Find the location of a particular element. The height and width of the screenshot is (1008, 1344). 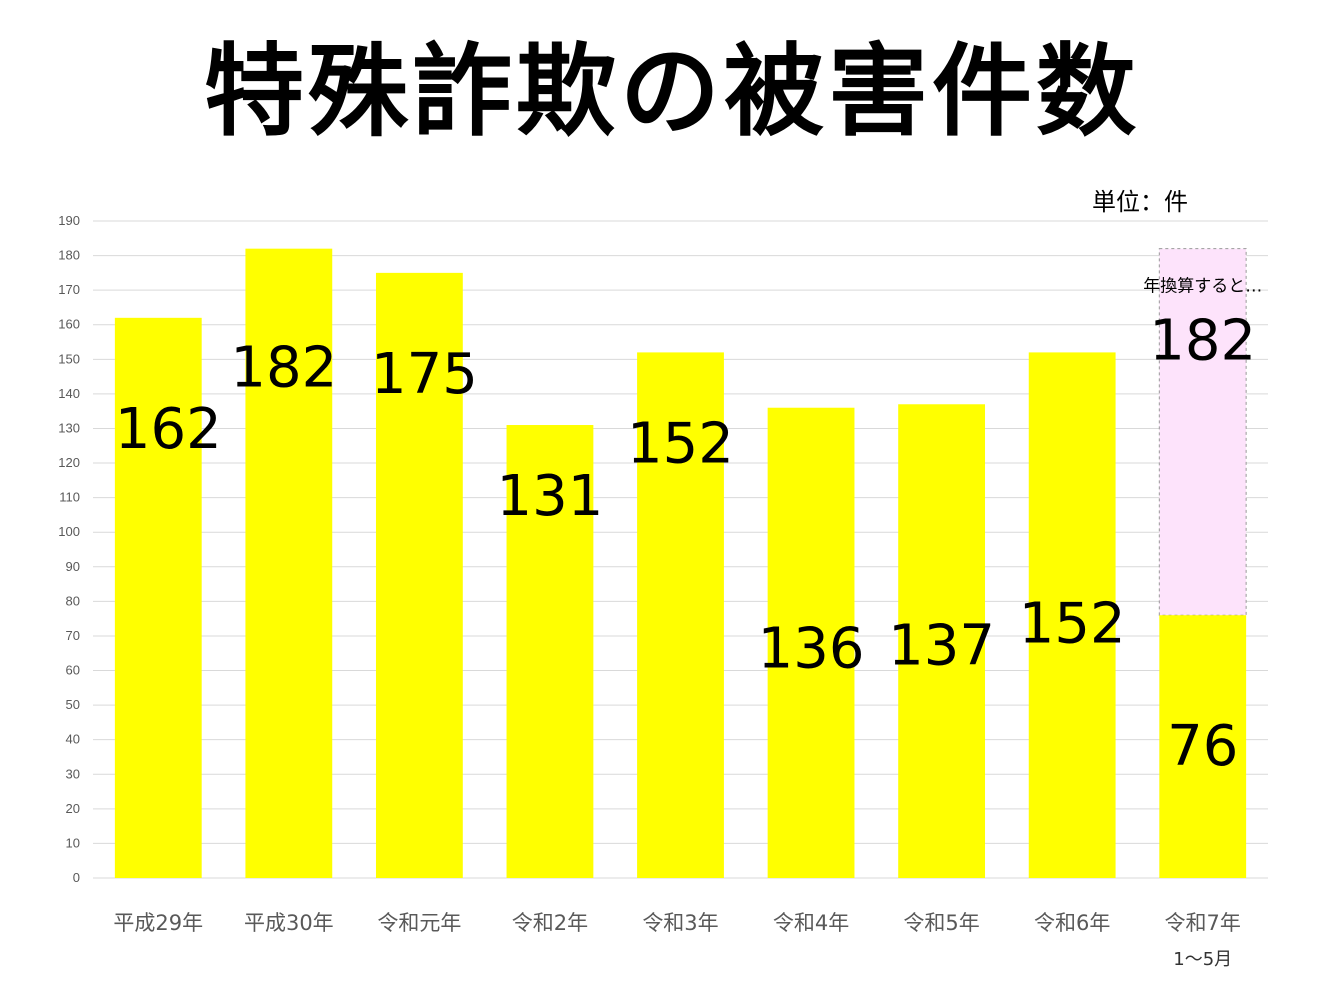

data-label: 131 is located at coordinates (549, 496).